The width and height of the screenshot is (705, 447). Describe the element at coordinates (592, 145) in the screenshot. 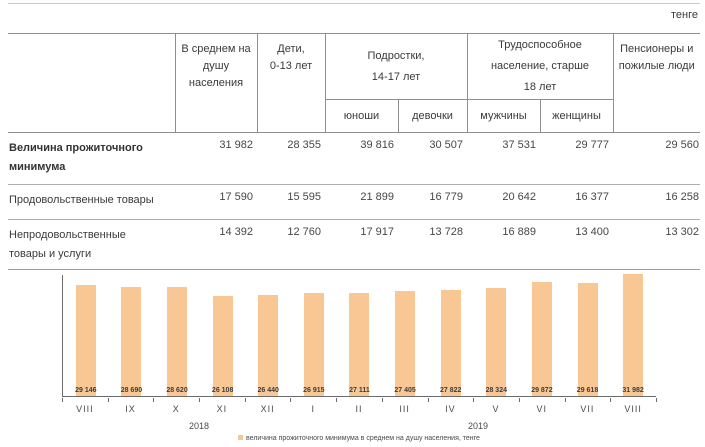

I see `cell-value: 29 777` at that location.